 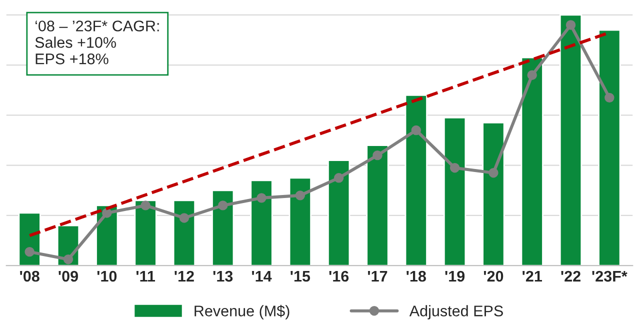 What do you see at coordinates (242, 312) in the screenshot?
I see `legend-label: Revenue (M$)` at bounding box center [242, 312].